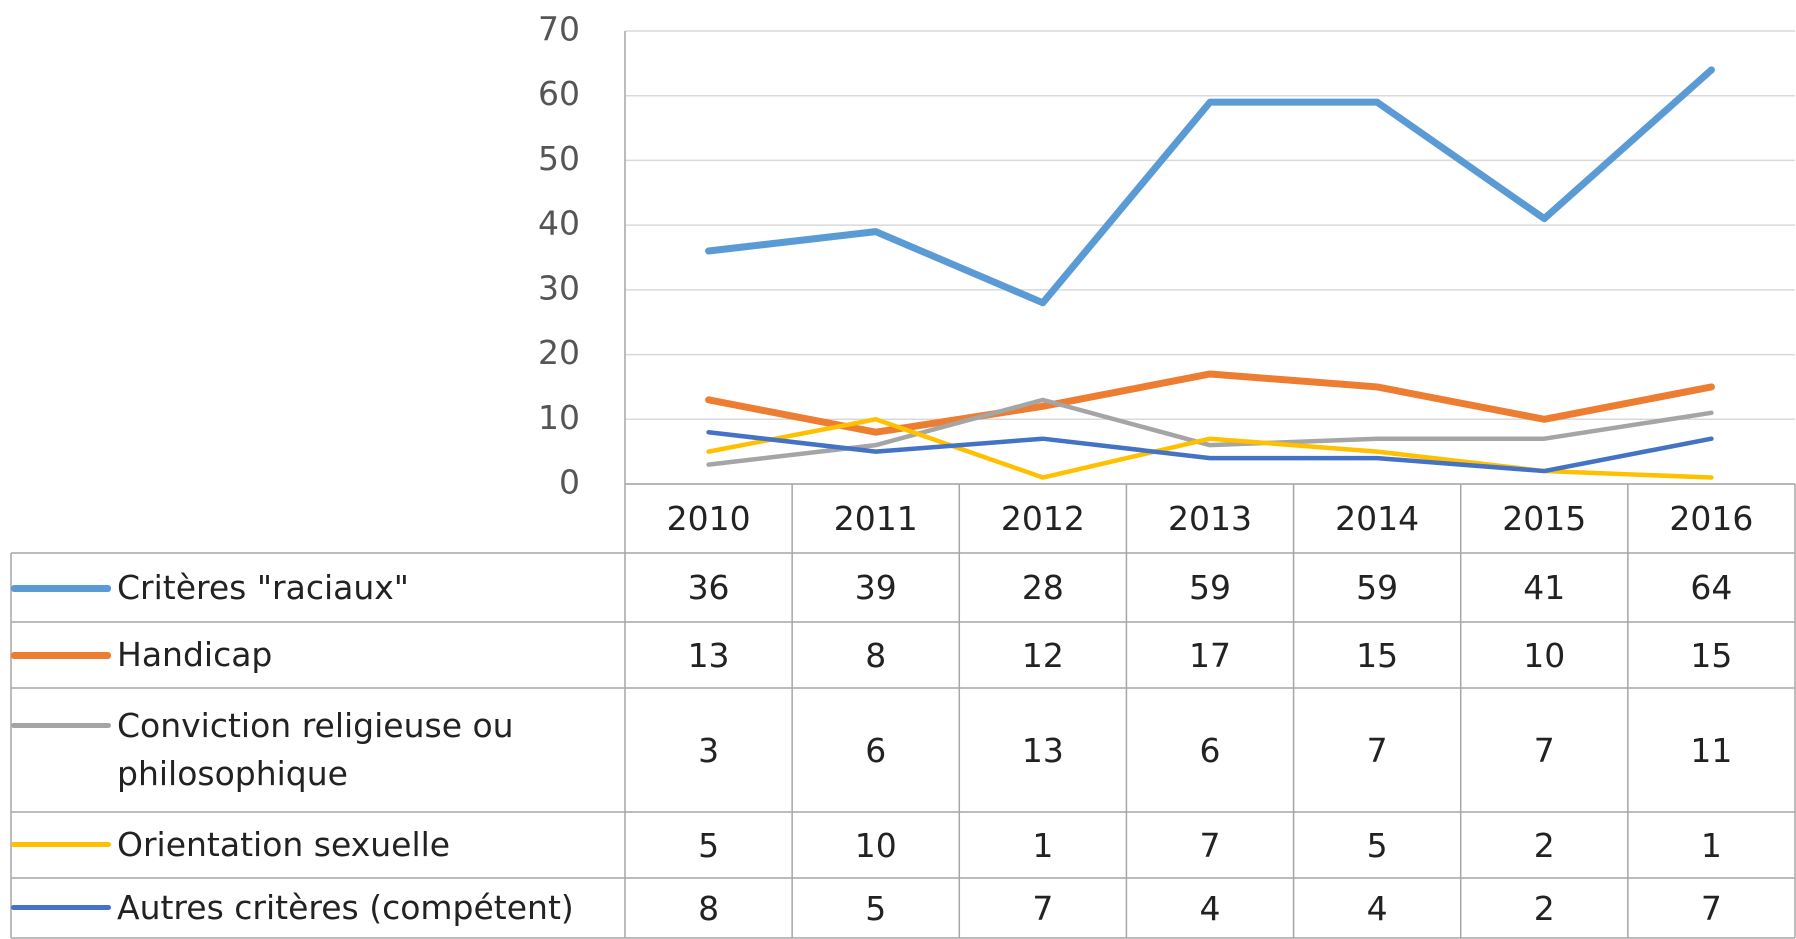 The height and width of the screenshot is (939, 1796). Describe the element at coordinates (195, 654) in the screenshot. I see `legend-label: Handicap` at that location.